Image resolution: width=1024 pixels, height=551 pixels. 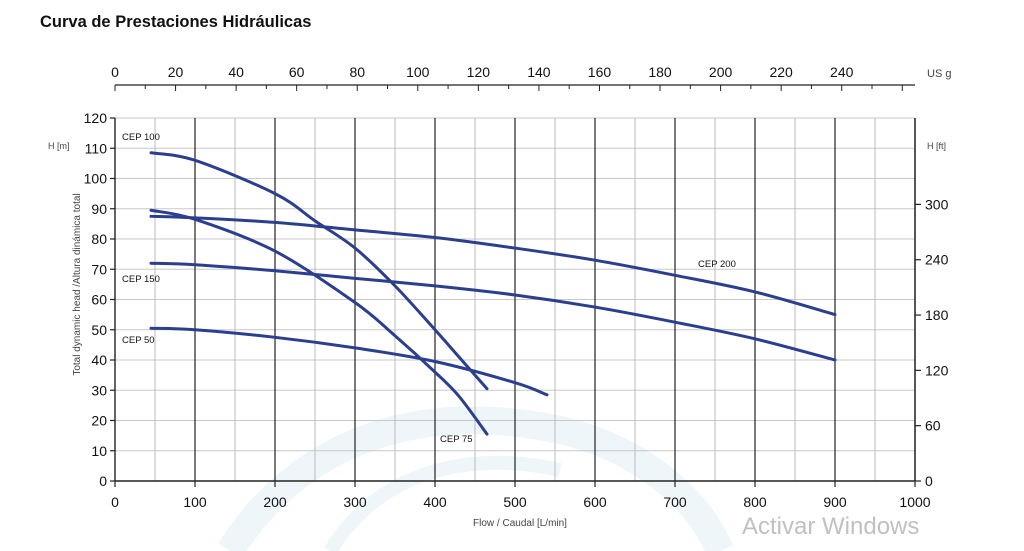 I want to click on y-tick-label: 70, so click(x=99, y=269).